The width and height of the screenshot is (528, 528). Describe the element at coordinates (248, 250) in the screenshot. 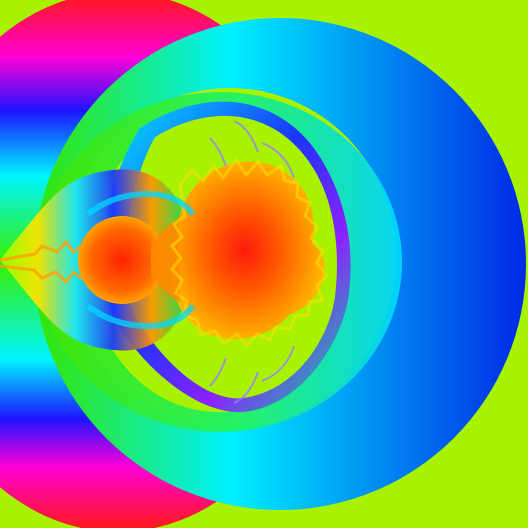

I see `fractal-main-cardioid` at that location.